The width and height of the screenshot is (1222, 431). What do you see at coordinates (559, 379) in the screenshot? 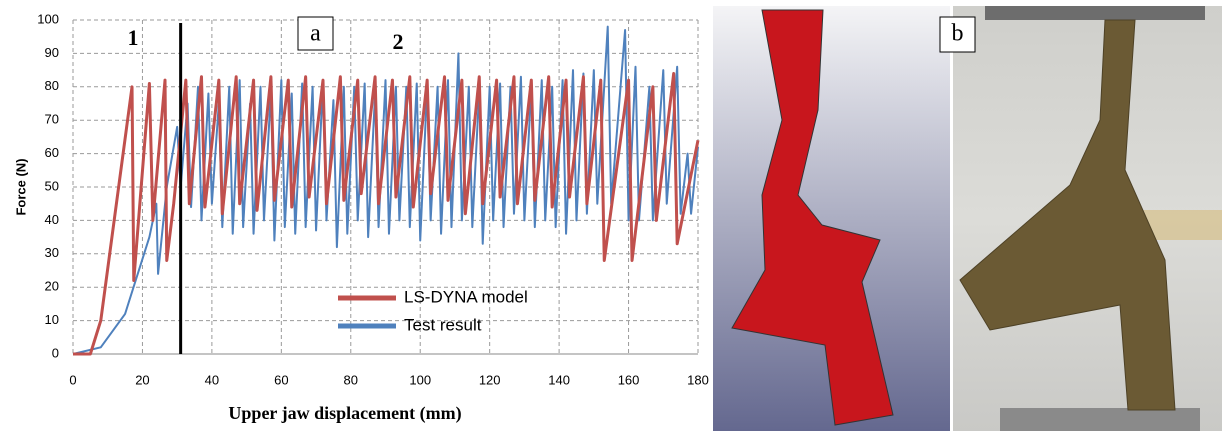
I see `x-tick-label: 140` at bounding box center [559, 379].